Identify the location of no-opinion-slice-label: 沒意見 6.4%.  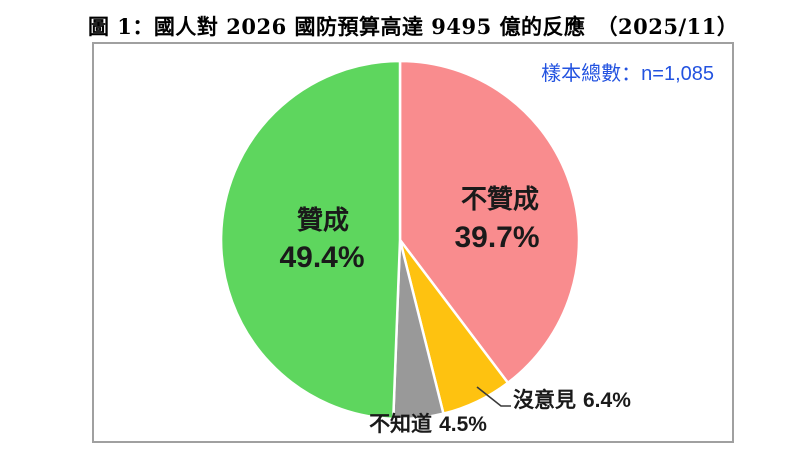
(572, 401).